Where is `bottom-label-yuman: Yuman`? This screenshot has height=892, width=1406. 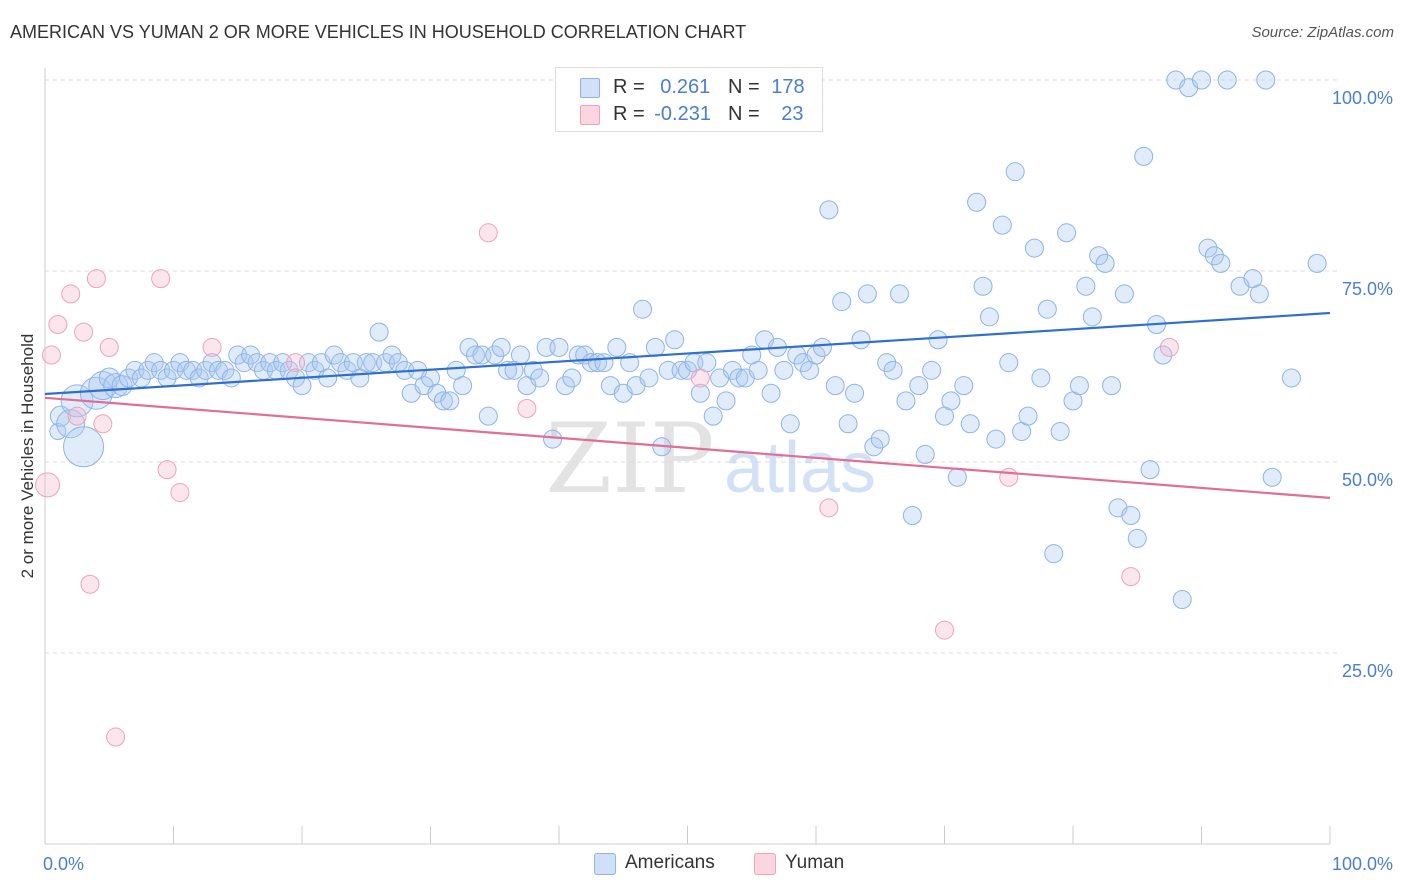 bottom-label-yuman: Yuman is located at coordinates (815, 862).